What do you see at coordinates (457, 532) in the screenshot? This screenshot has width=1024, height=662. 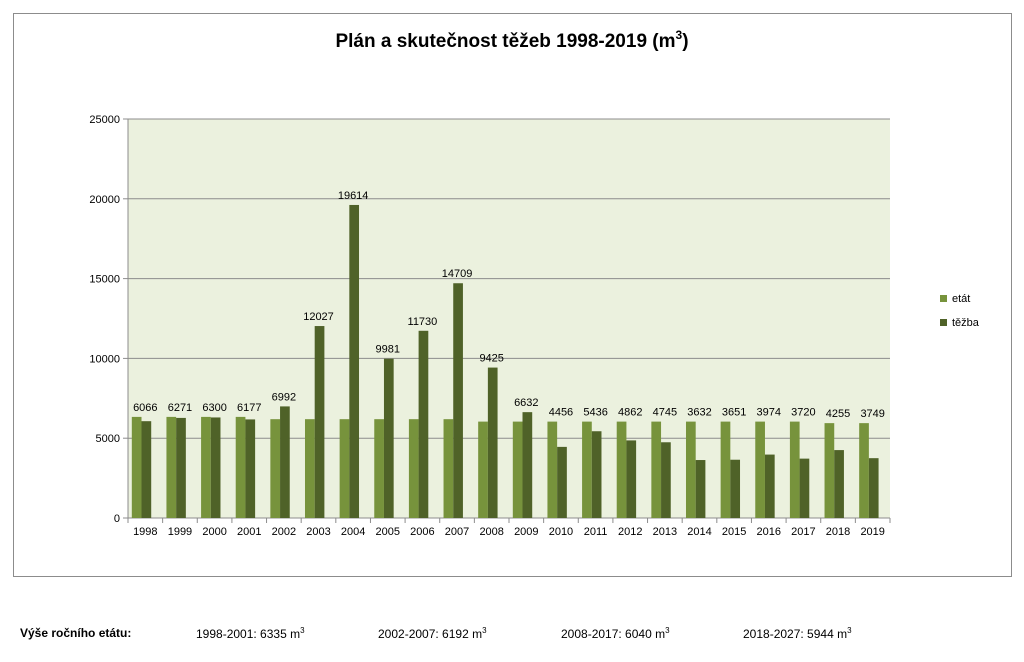 I see `x-tick-label: 2007` at bounding box center [457, 532].